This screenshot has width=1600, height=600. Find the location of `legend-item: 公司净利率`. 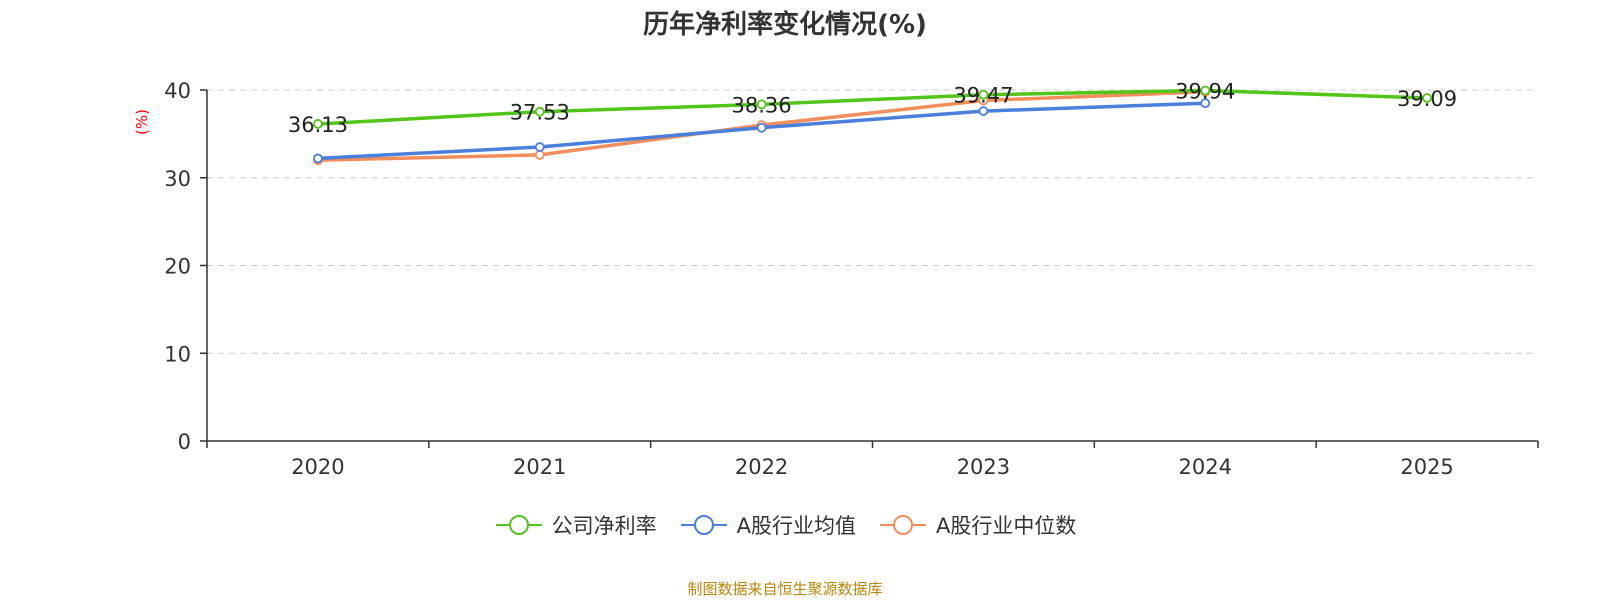

legend-item: 公司净利率 is located at coordinates (575, 525).